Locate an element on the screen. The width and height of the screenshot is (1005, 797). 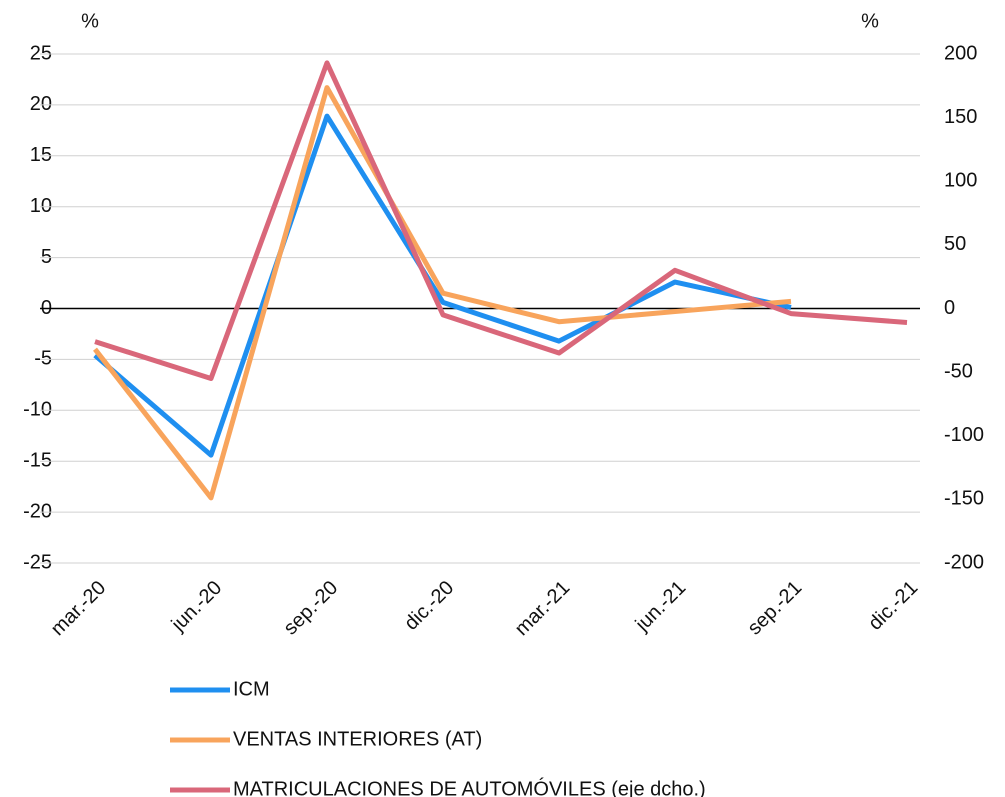
y-tick-label: 5 is located at coordinates (46, 257).